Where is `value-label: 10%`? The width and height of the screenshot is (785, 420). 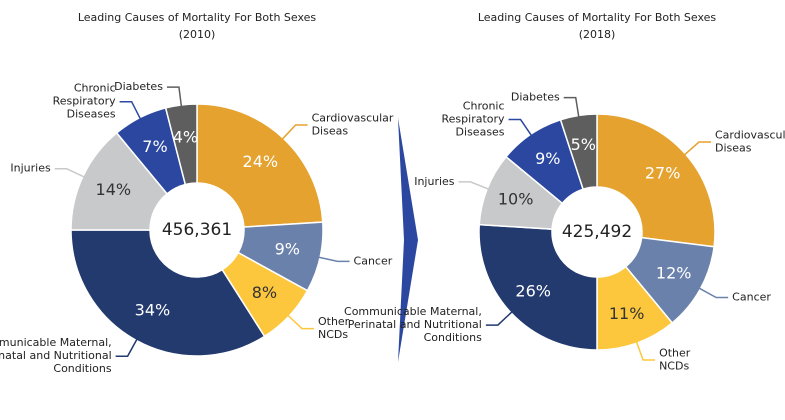 value-label: 10% is located at coordinates (516, 198).